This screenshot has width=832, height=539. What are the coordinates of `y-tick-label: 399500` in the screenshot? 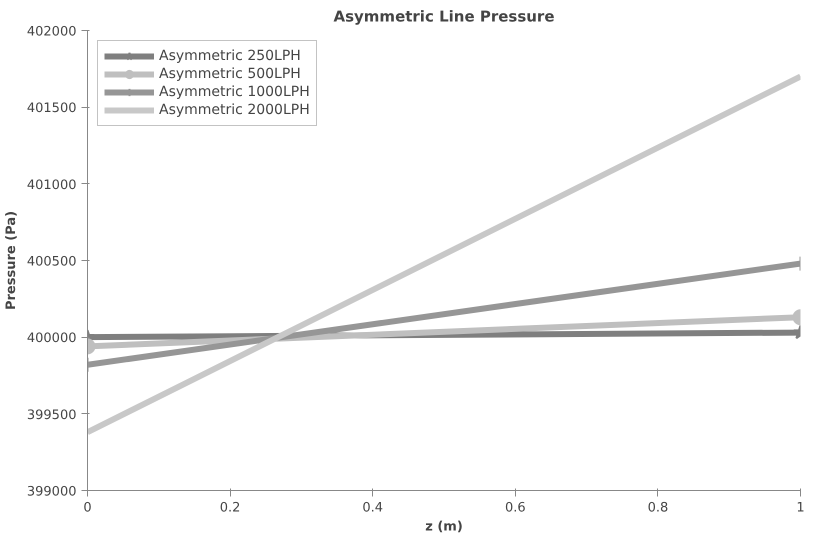 It's located at (51, 415).